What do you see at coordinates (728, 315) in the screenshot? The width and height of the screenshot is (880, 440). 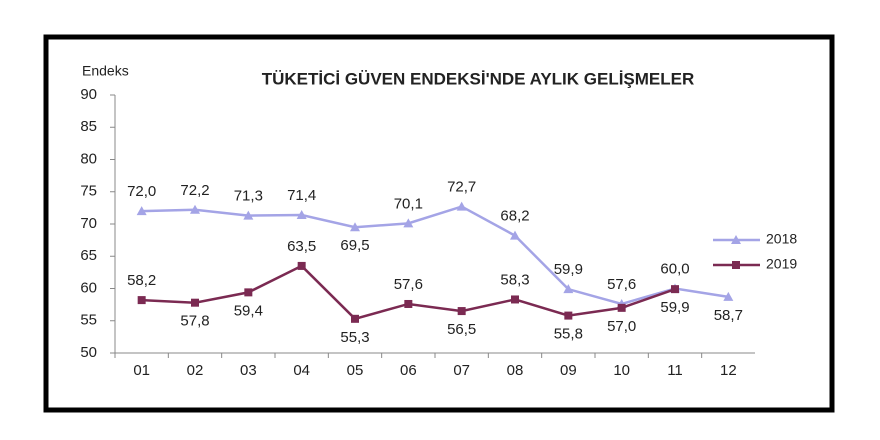 I see `data-label: 58,7` at bounding box center [728, 315].